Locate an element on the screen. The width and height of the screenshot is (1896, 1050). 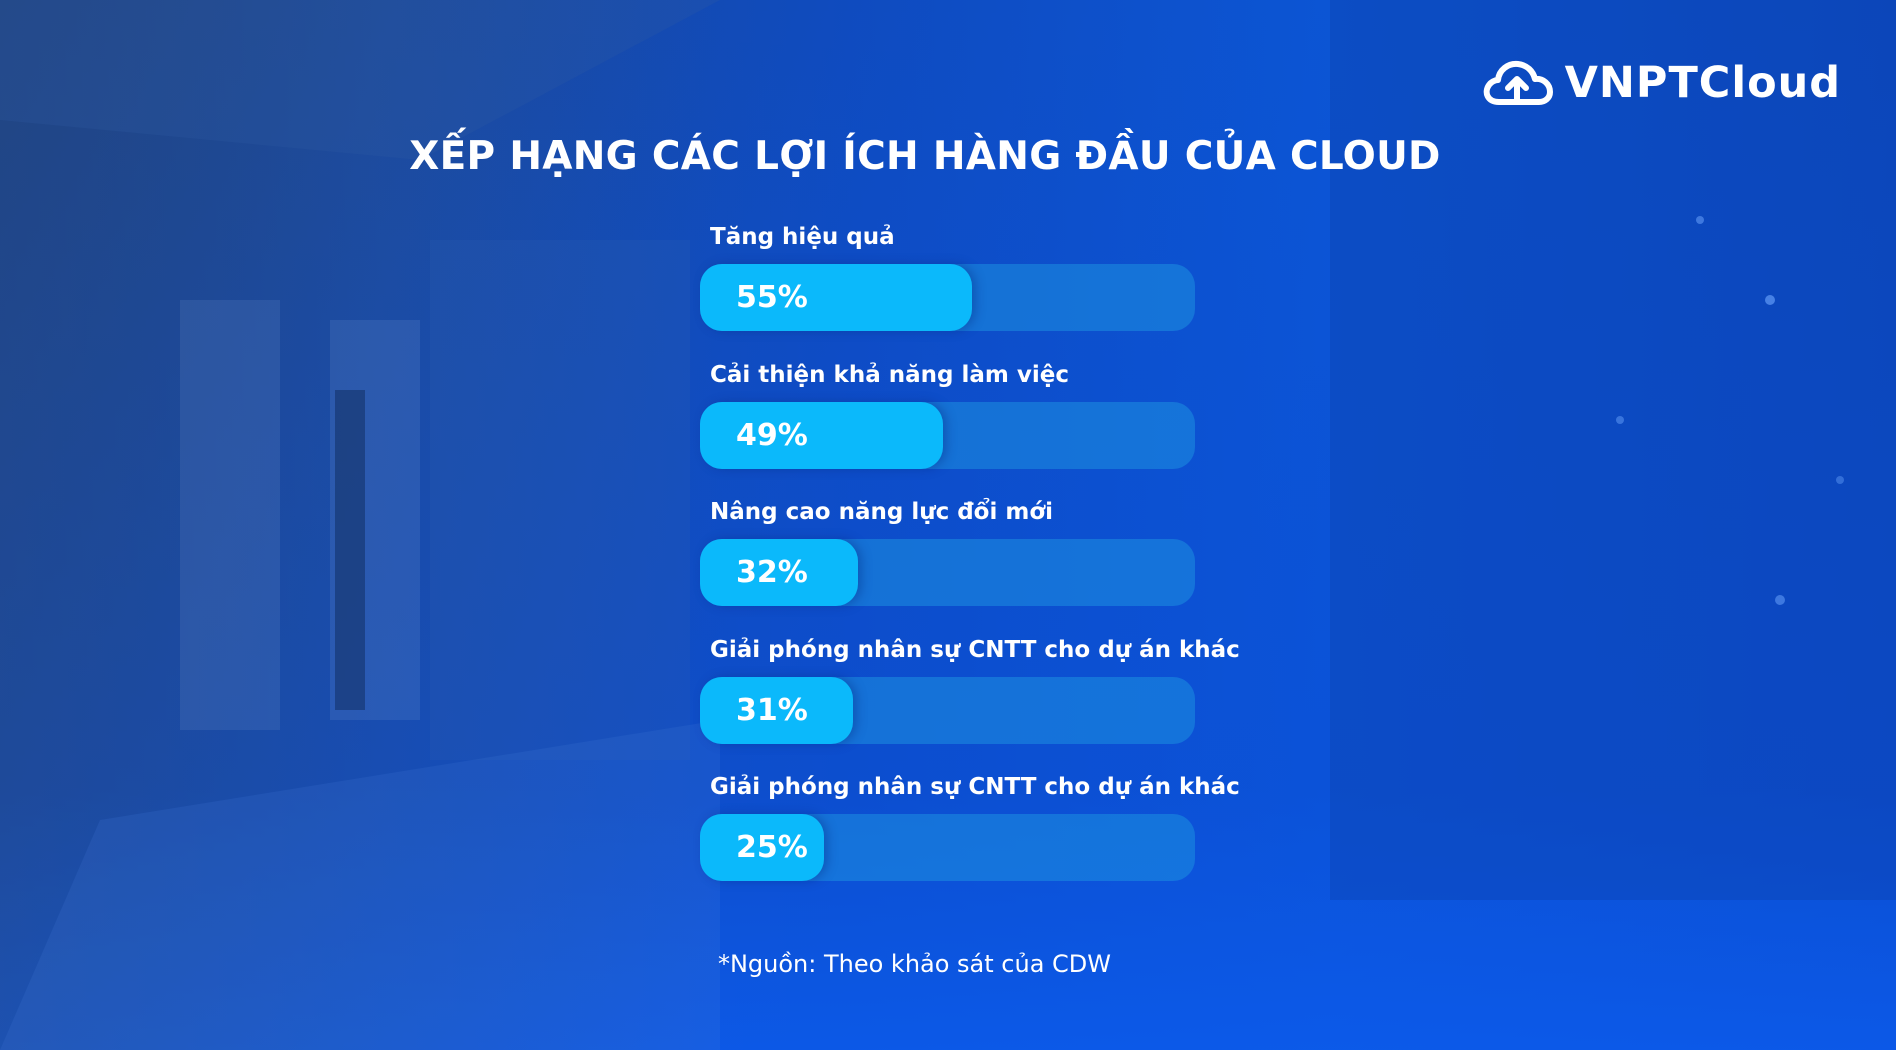
bar-track: 31% is located at coordinates (947, 710).